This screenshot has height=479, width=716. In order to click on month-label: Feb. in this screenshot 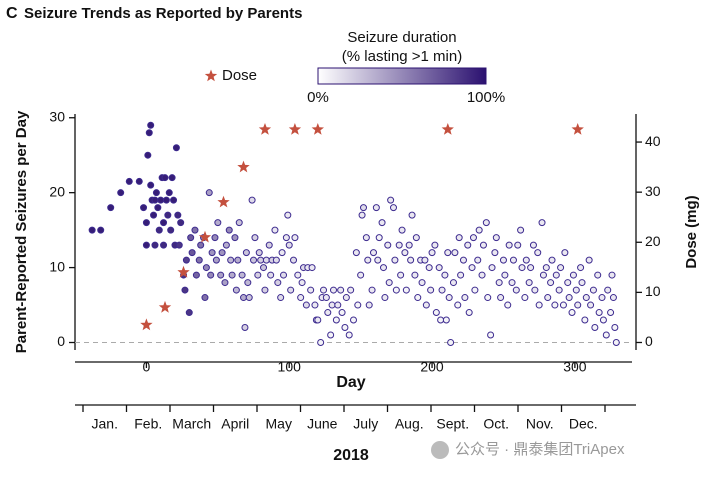, I will do `click(148, 424)`.